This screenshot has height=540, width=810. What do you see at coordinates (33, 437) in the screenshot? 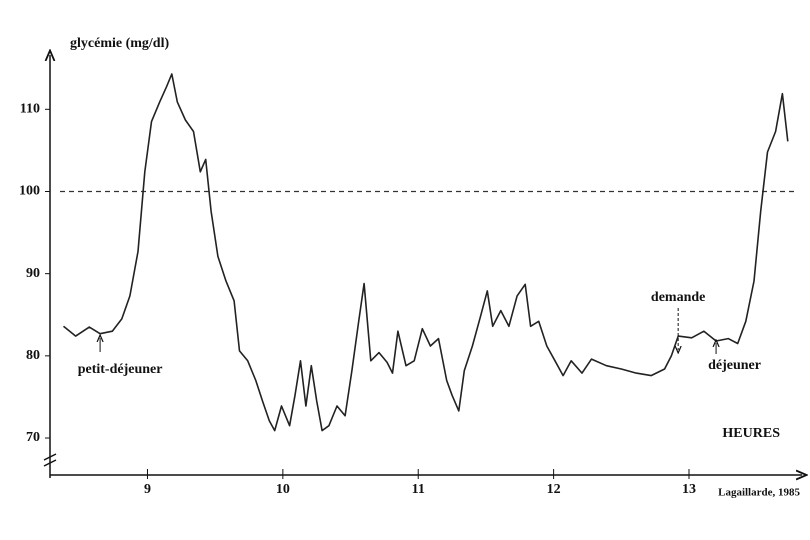
I see `y-tick-label: 70` at bounding box center [33, 437].